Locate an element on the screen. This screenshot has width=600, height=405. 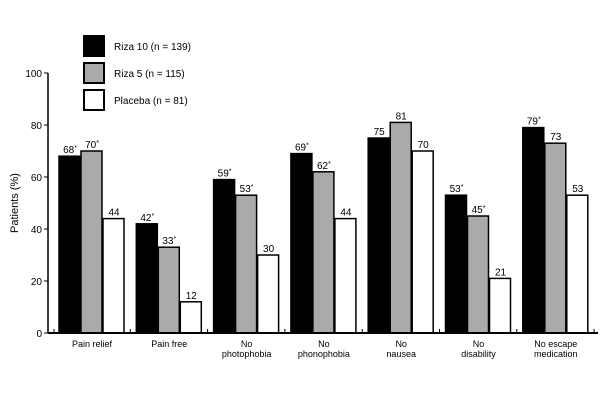
y-axis: 0 20 40 60 80 100 is located at coordinates (37, 204).